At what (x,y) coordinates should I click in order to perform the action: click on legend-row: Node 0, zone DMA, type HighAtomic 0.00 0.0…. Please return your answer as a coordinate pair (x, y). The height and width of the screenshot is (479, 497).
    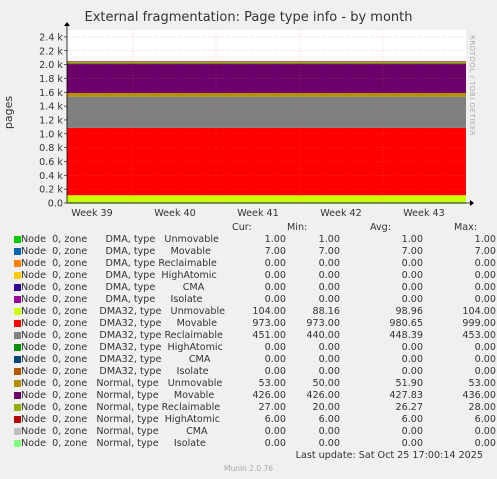
    Looking at the image, I should click on (254, 275).